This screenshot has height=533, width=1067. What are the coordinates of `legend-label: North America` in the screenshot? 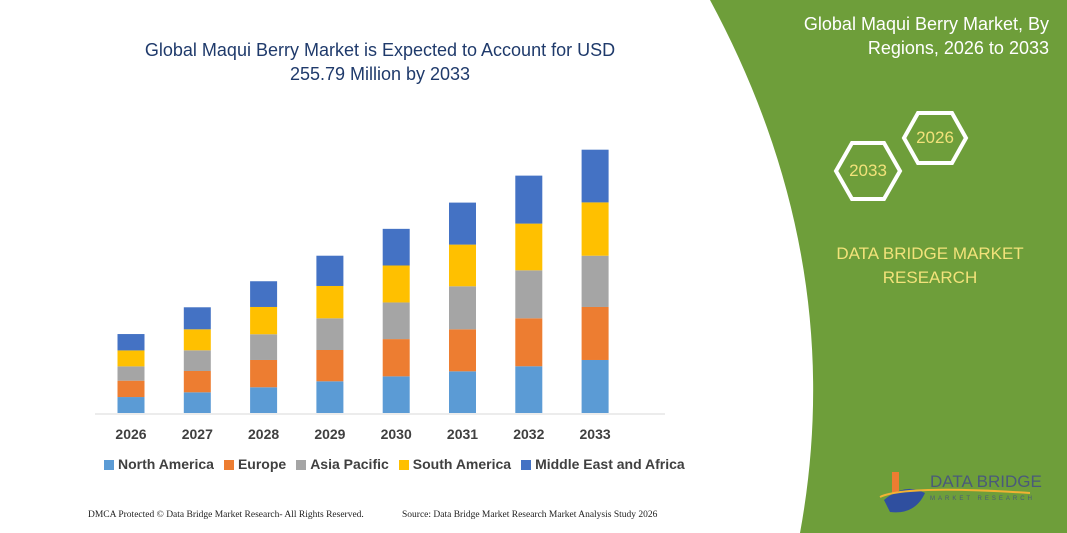 It's located at (166, 464).